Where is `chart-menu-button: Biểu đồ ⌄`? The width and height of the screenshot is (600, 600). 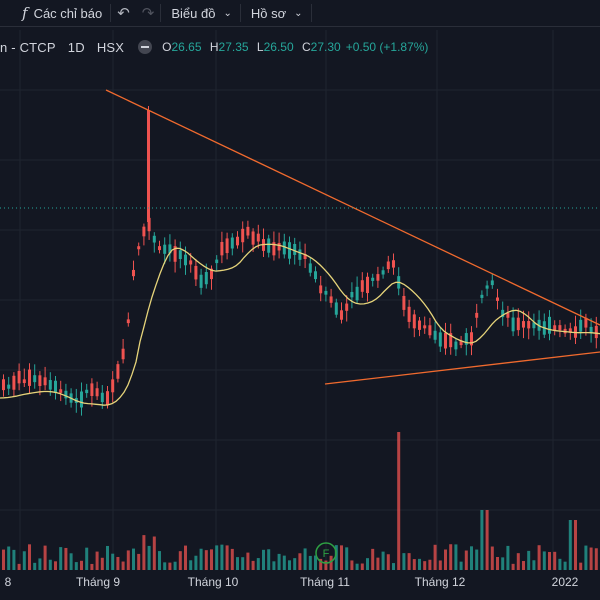
chart-menu-button: Biểu đồ ⌄ is located at coordinates (200, 13).